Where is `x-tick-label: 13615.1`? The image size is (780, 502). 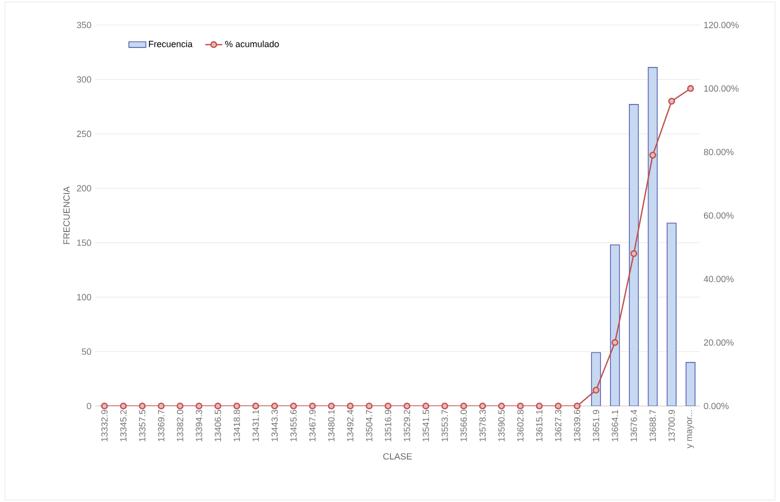
x-tick-label: 13615.1 is located at coordinates (539, 426).